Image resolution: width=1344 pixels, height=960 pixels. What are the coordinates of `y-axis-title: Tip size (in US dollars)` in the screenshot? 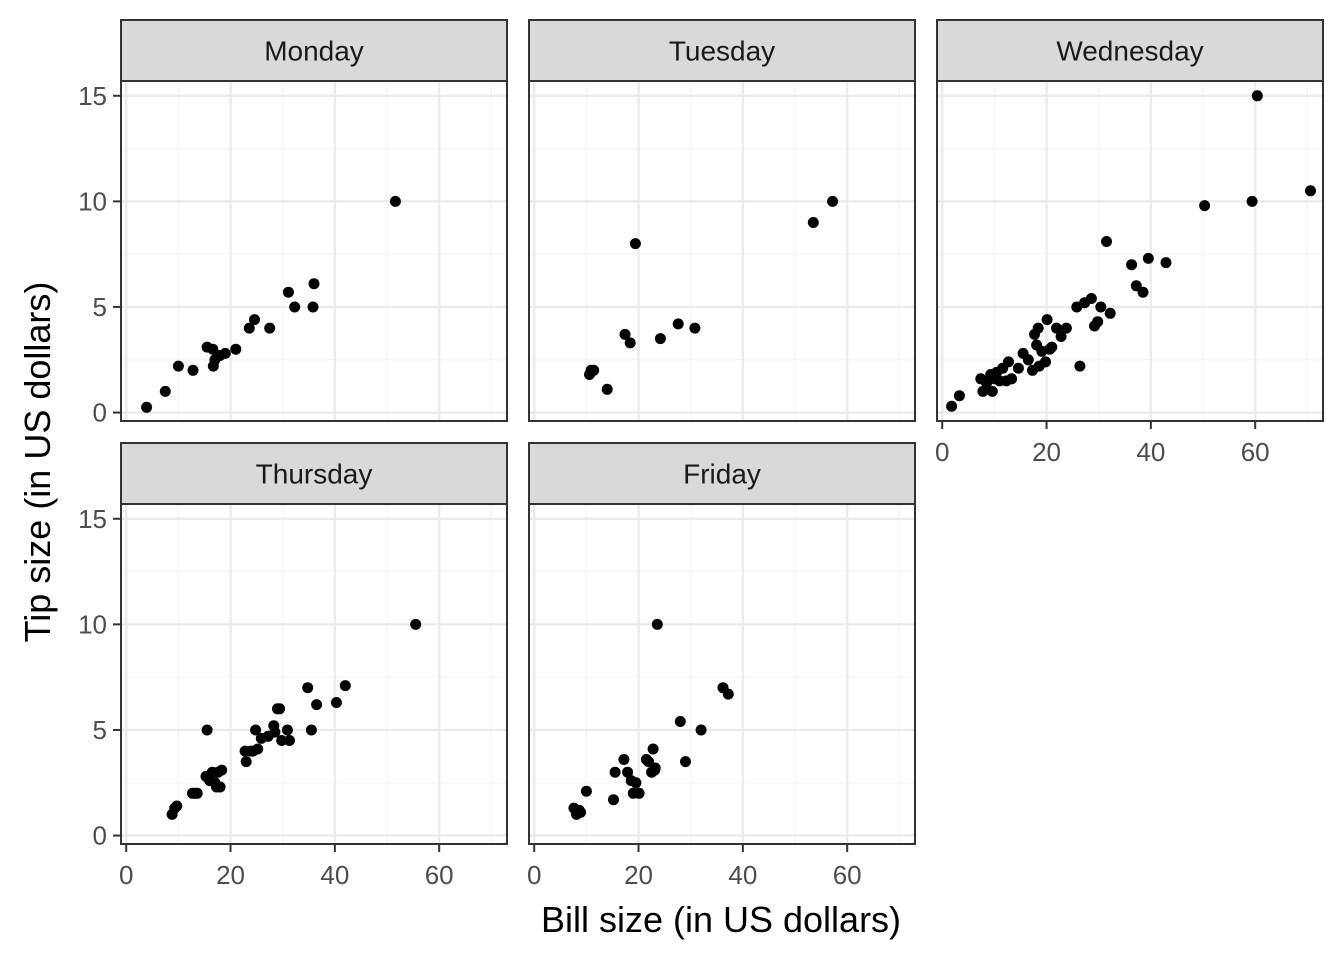 It's located at (37, 462).